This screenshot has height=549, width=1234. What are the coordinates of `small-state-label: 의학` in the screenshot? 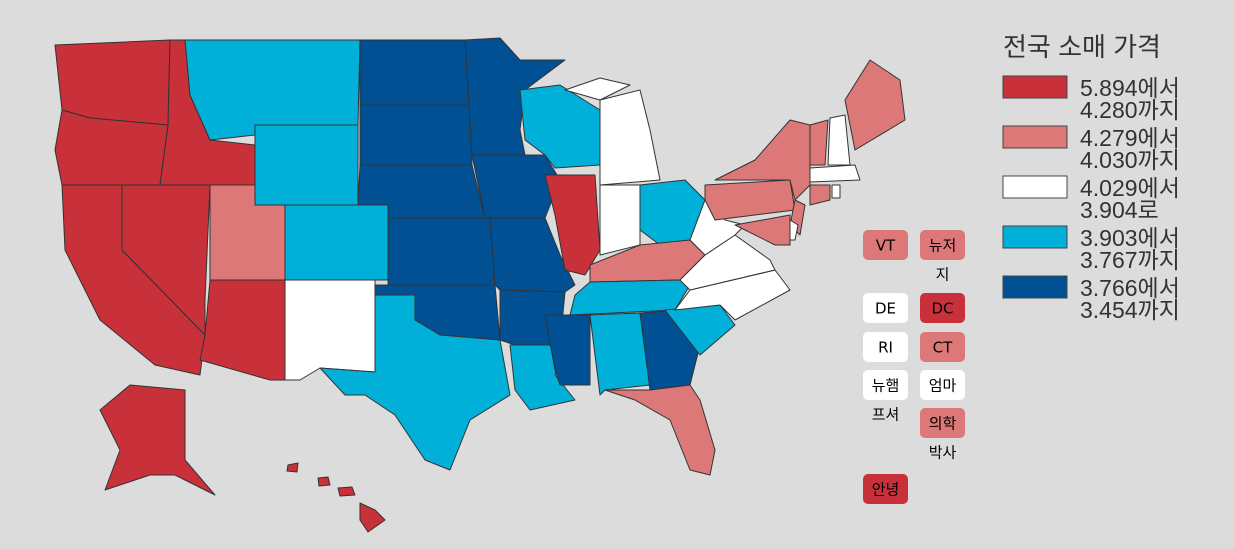 It's located at (943, 424).